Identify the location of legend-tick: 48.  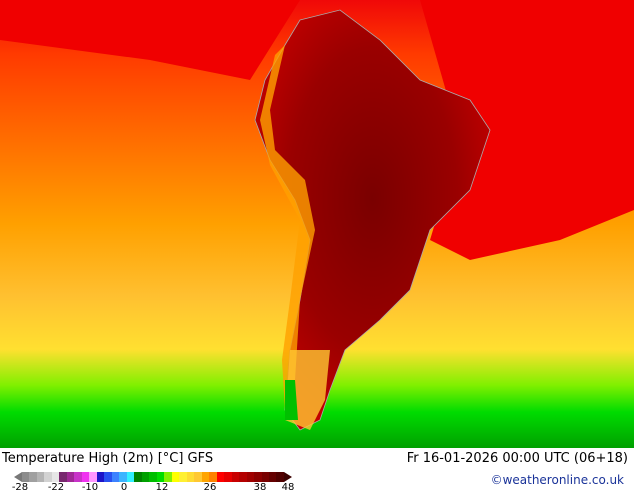
(288, 487).